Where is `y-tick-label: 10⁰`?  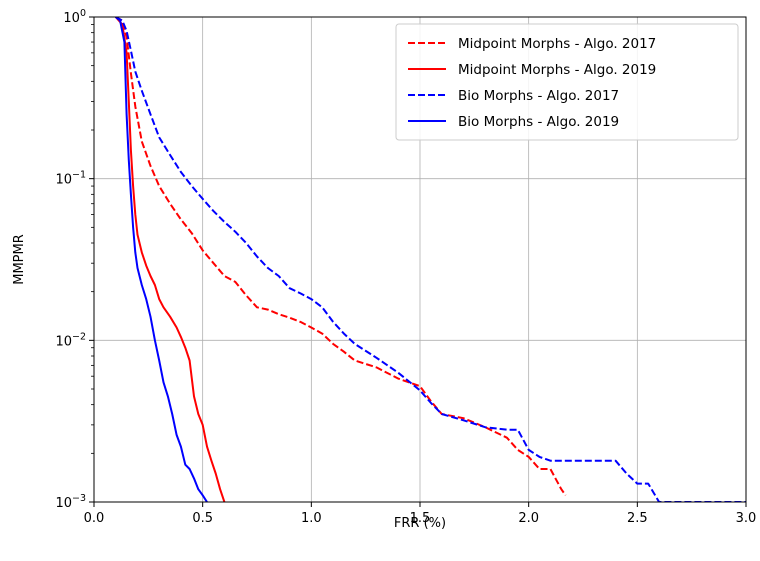
y-tick-label: 10⁰ is located at coordinates (74, 17).